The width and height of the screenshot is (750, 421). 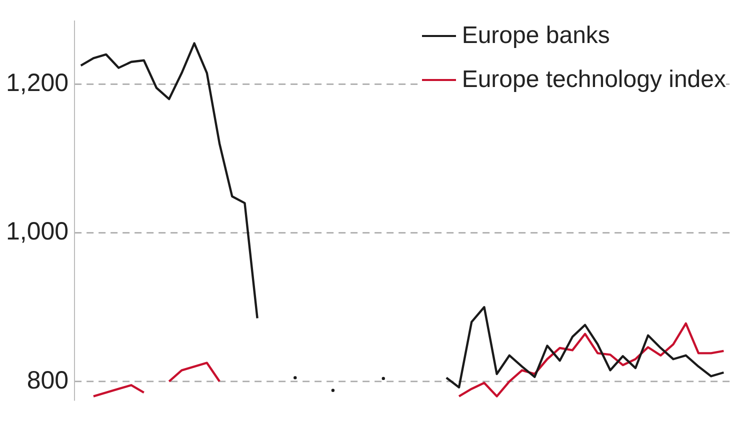 I want to click on legend-label: Europe banks, so click(x=536, y=36).